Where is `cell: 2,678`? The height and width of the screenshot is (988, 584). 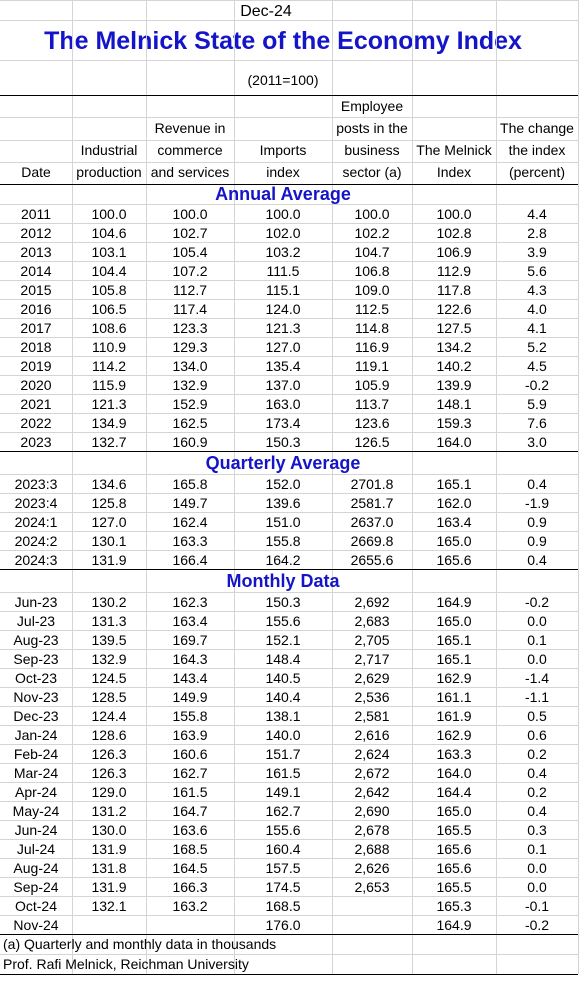 cell: 2,678 is located at coordinates (372, 830).